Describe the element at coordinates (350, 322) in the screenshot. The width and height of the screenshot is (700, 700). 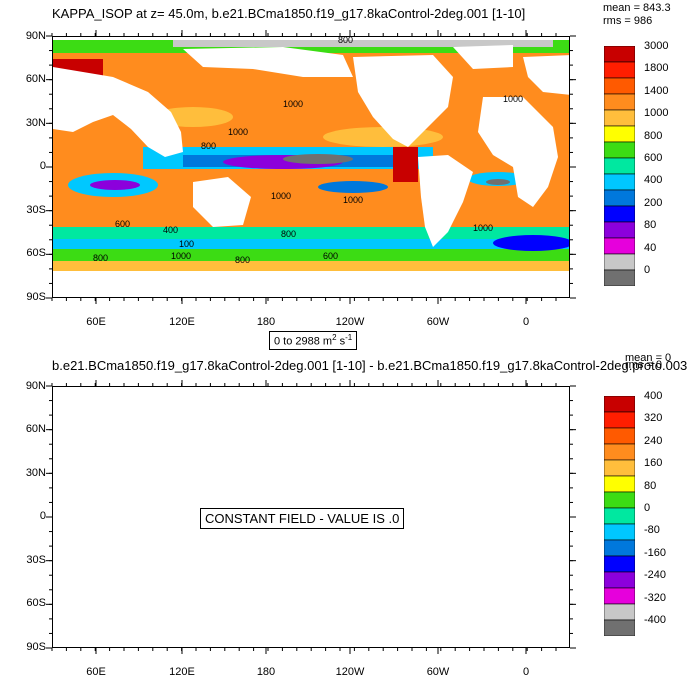
I see `top-lon-label: 120W` at that location.